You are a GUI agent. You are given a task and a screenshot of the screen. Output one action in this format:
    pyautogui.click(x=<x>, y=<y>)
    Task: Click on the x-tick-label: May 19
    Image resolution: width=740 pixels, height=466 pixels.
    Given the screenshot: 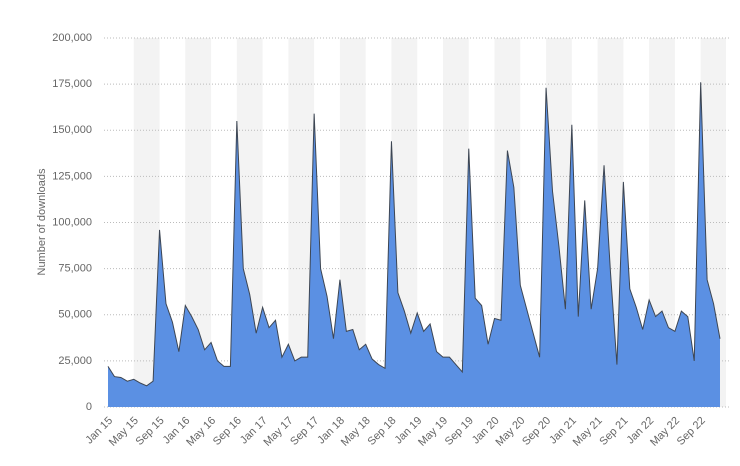 What is the action you would take?
    pyautogui.click(x=433, y=432)
    